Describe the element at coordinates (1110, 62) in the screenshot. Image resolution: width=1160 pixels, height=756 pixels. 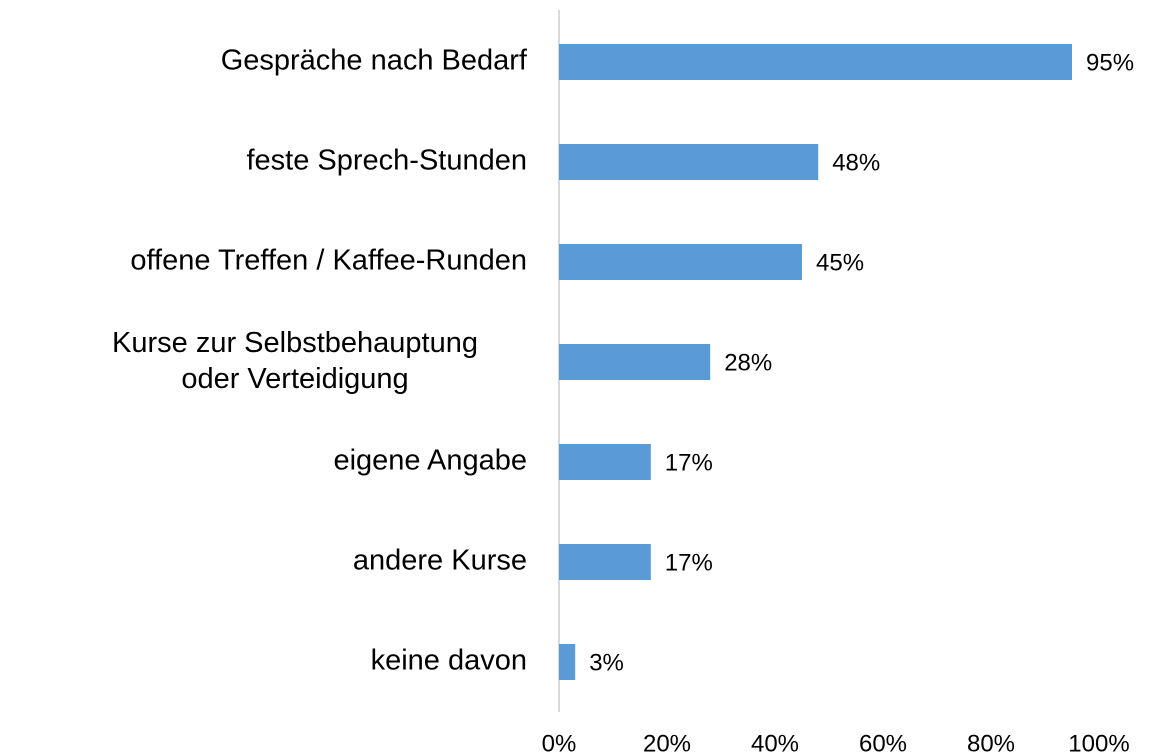
I see `value-label: 95%` at that location.